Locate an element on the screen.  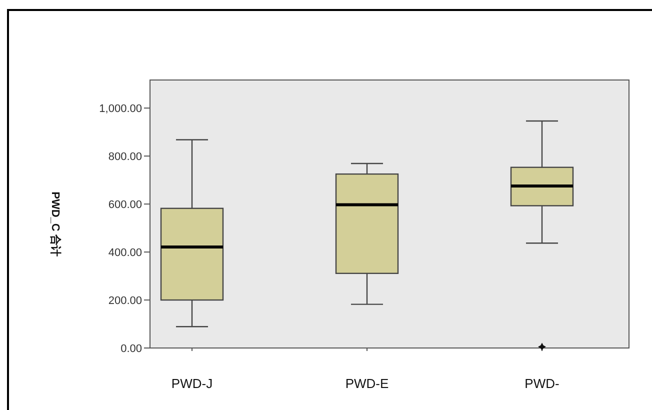
y-tick-label: 800.00 is located at coordinates (125, 157).